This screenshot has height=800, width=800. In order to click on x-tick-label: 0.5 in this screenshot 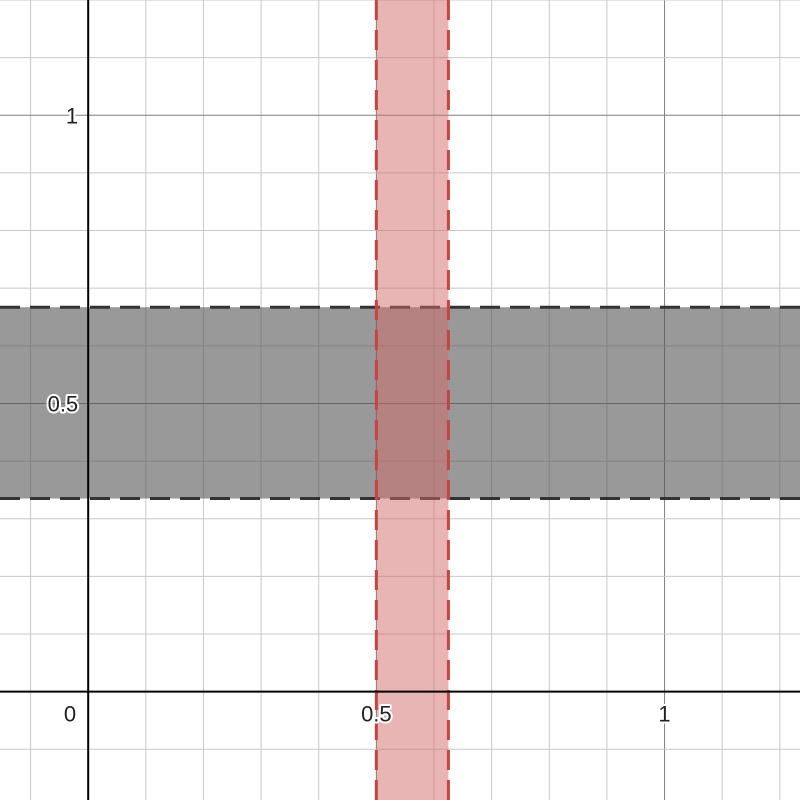, I will do `click(376, 714)`.